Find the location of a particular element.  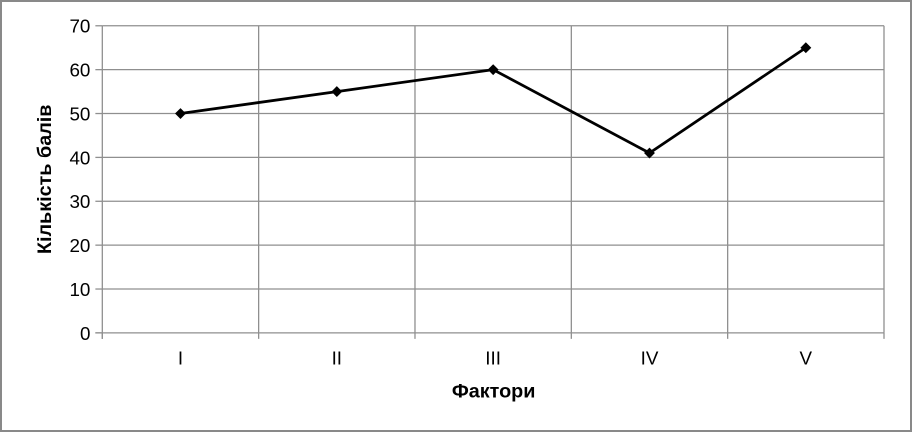

y-tick-label: 60 is located at coordinates (79, 70).